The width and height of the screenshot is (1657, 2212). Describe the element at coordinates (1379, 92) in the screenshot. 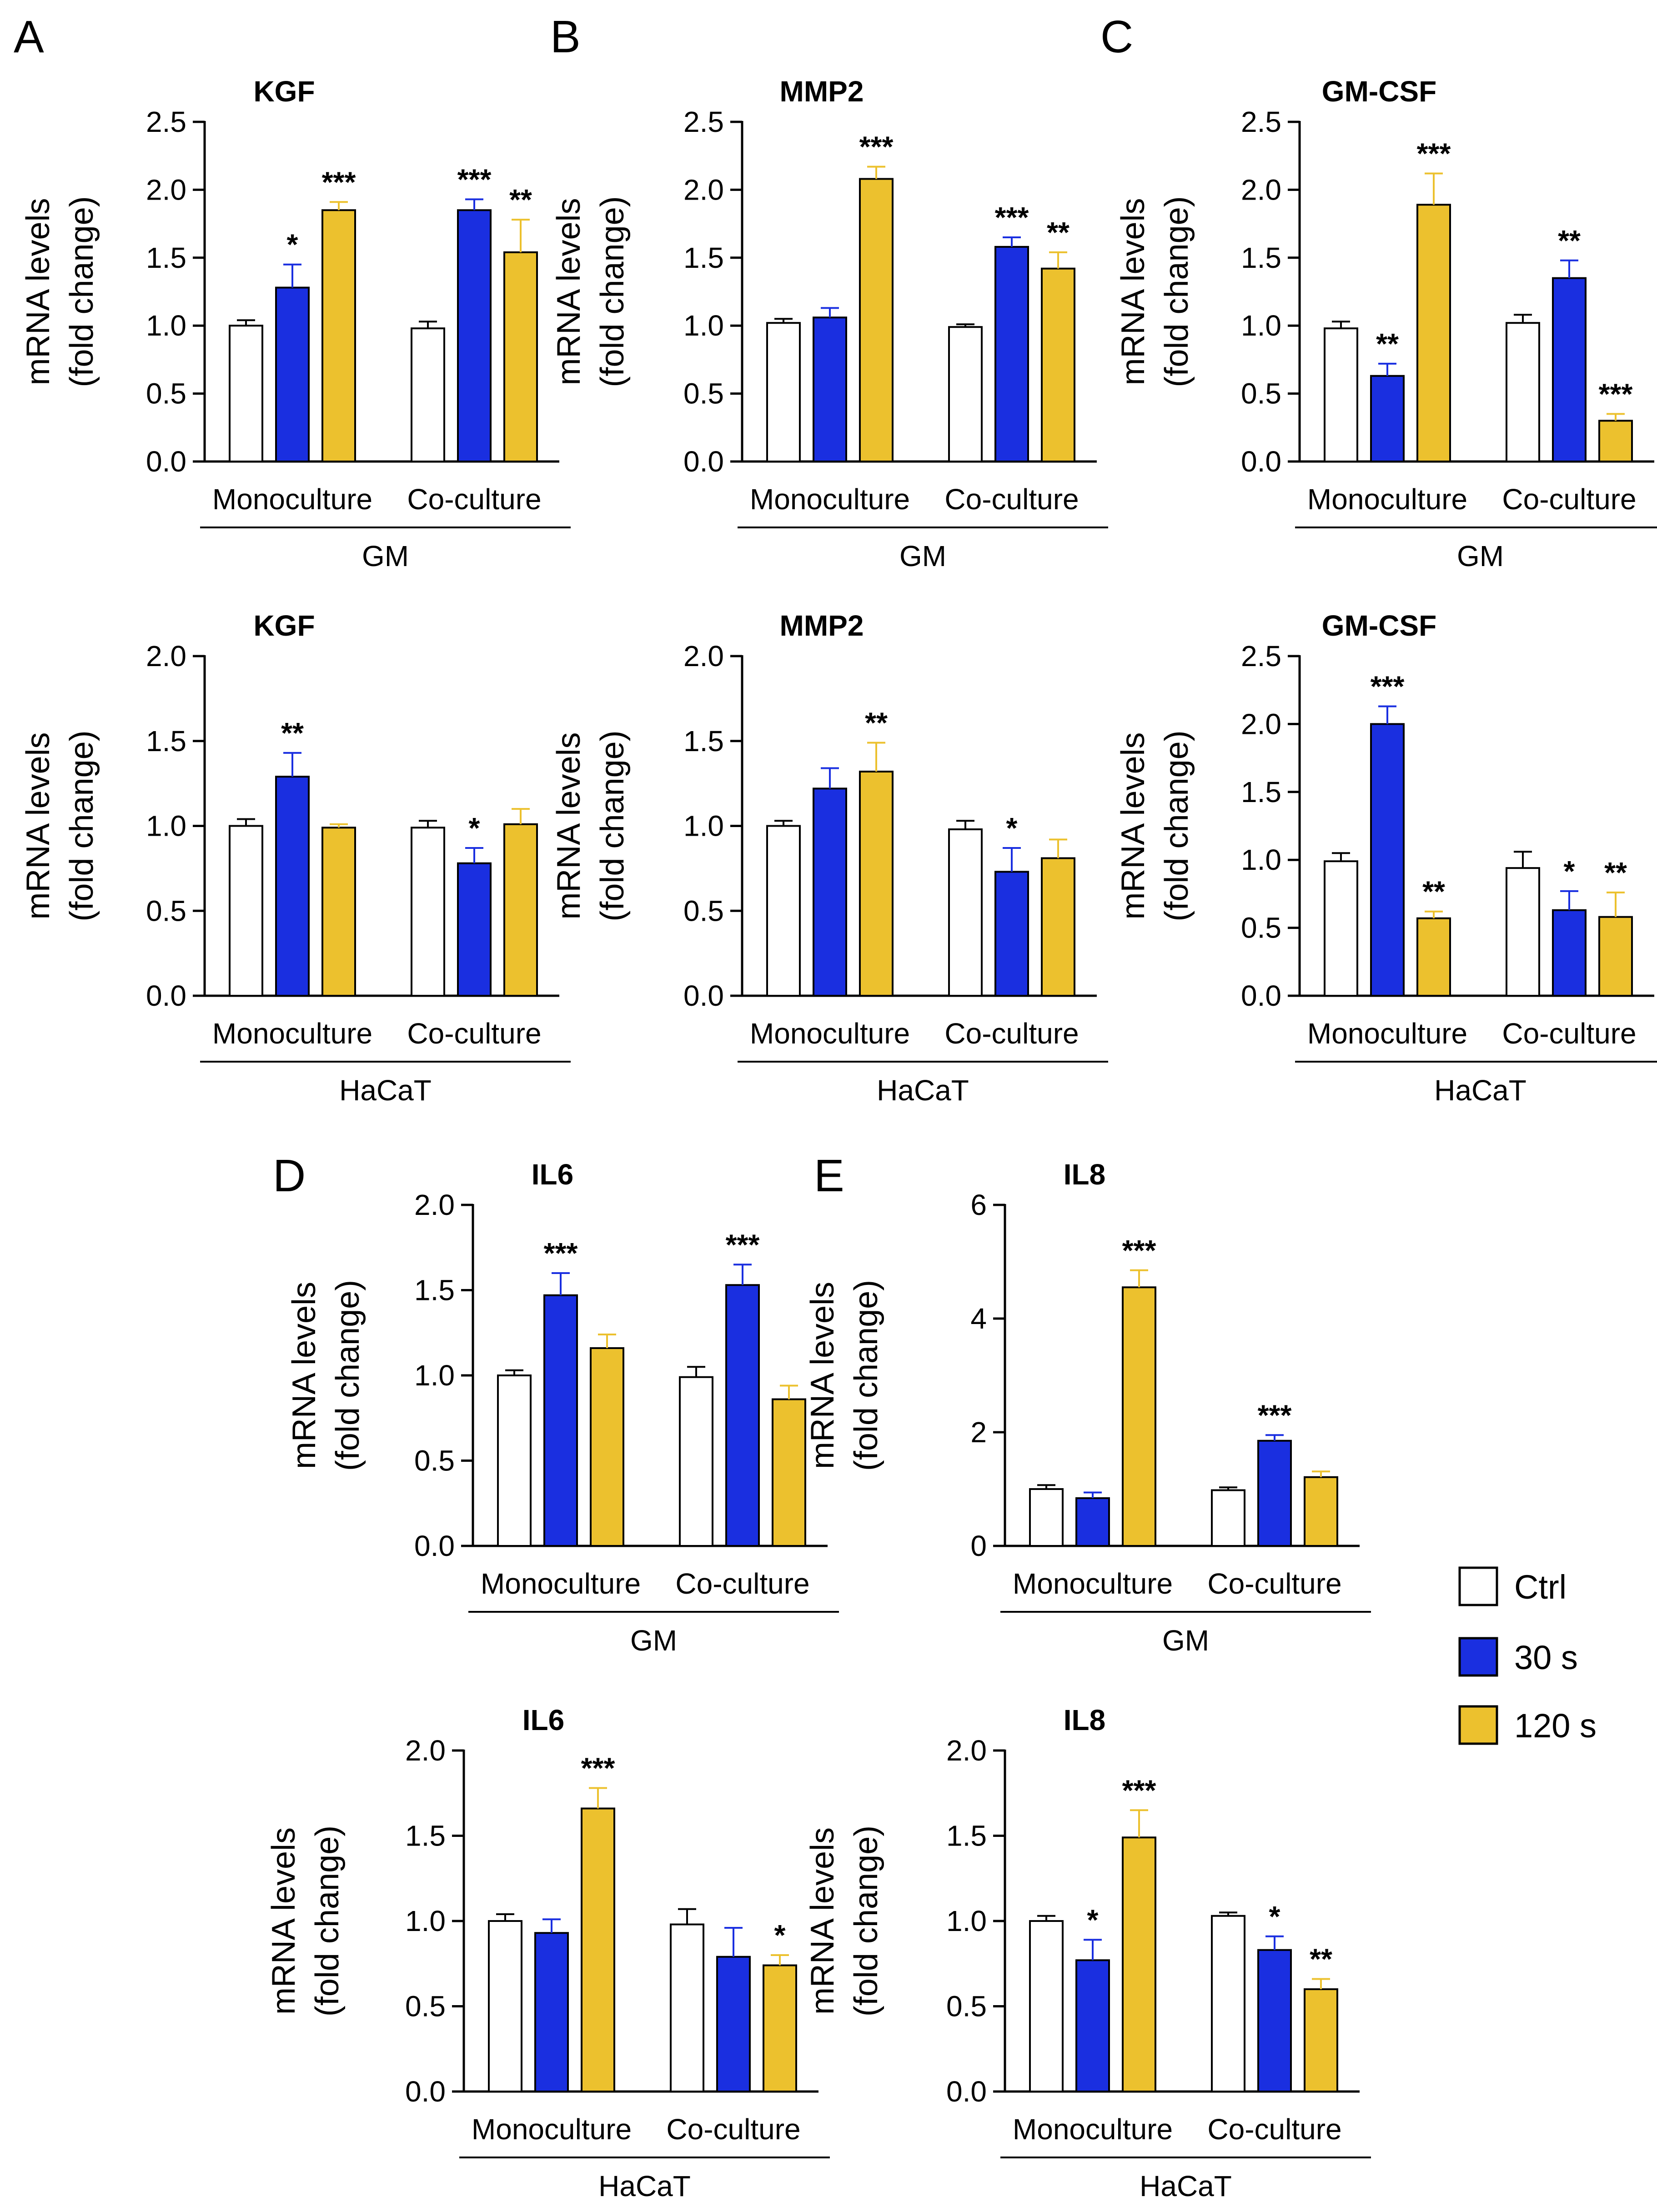

I see `chart-title: GM-CSF` at that location.